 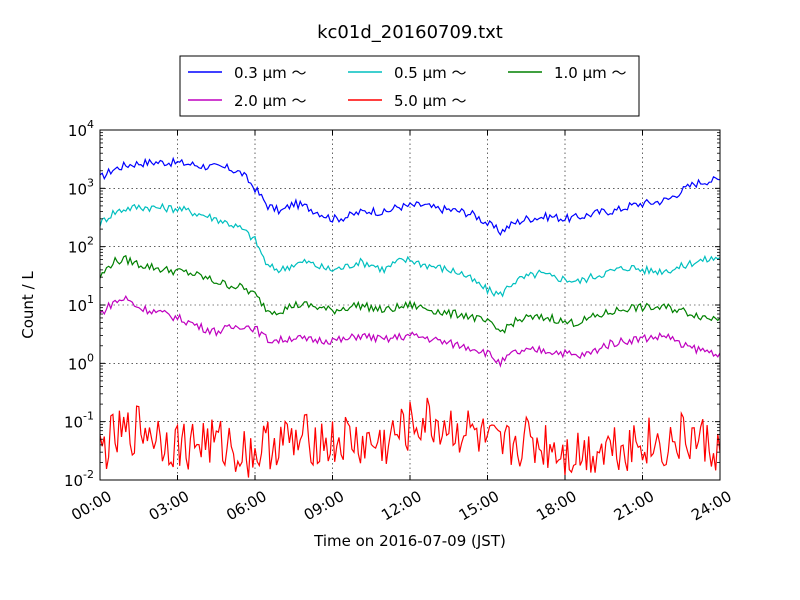 What do you see at coordinates (409, 541) in the screenshot?
I see `x-axis-label: Time on 2016-07-09 (JST)` at bounding box center [409, 541].